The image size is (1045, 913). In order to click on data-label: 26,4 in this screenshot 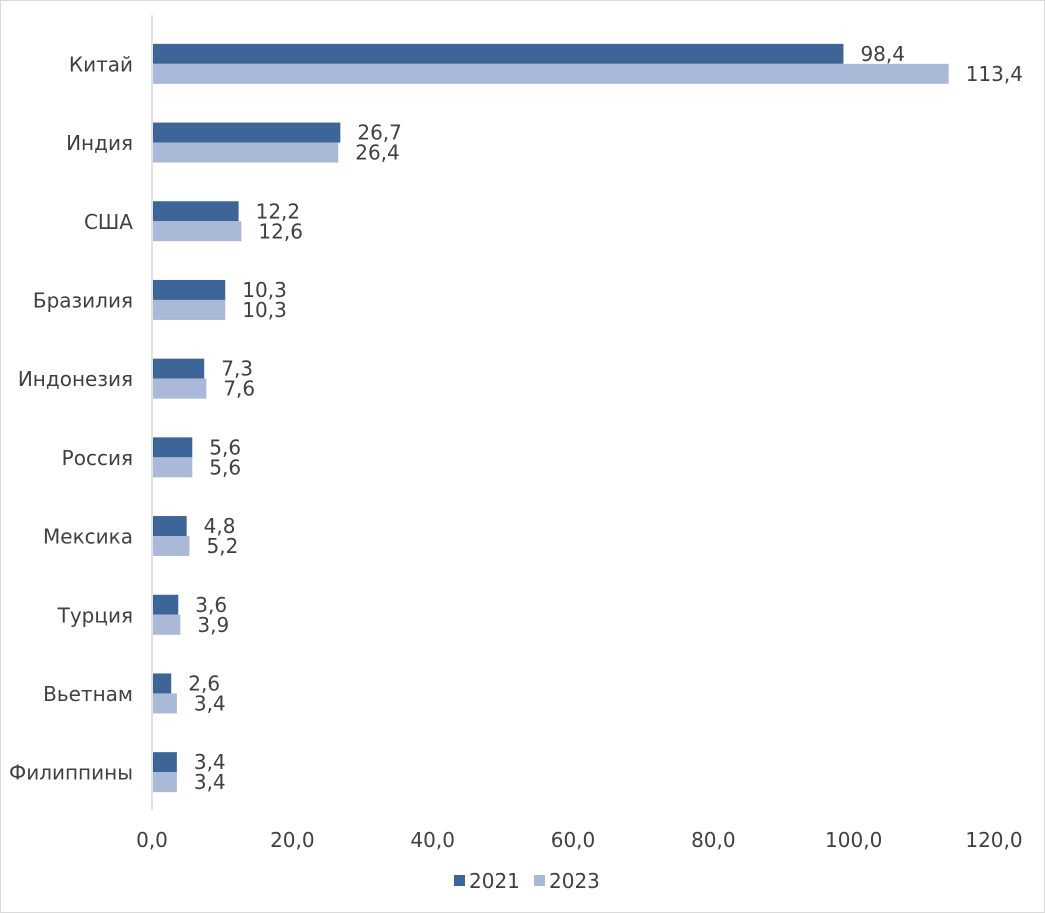, I will do `click(377, 153)`.